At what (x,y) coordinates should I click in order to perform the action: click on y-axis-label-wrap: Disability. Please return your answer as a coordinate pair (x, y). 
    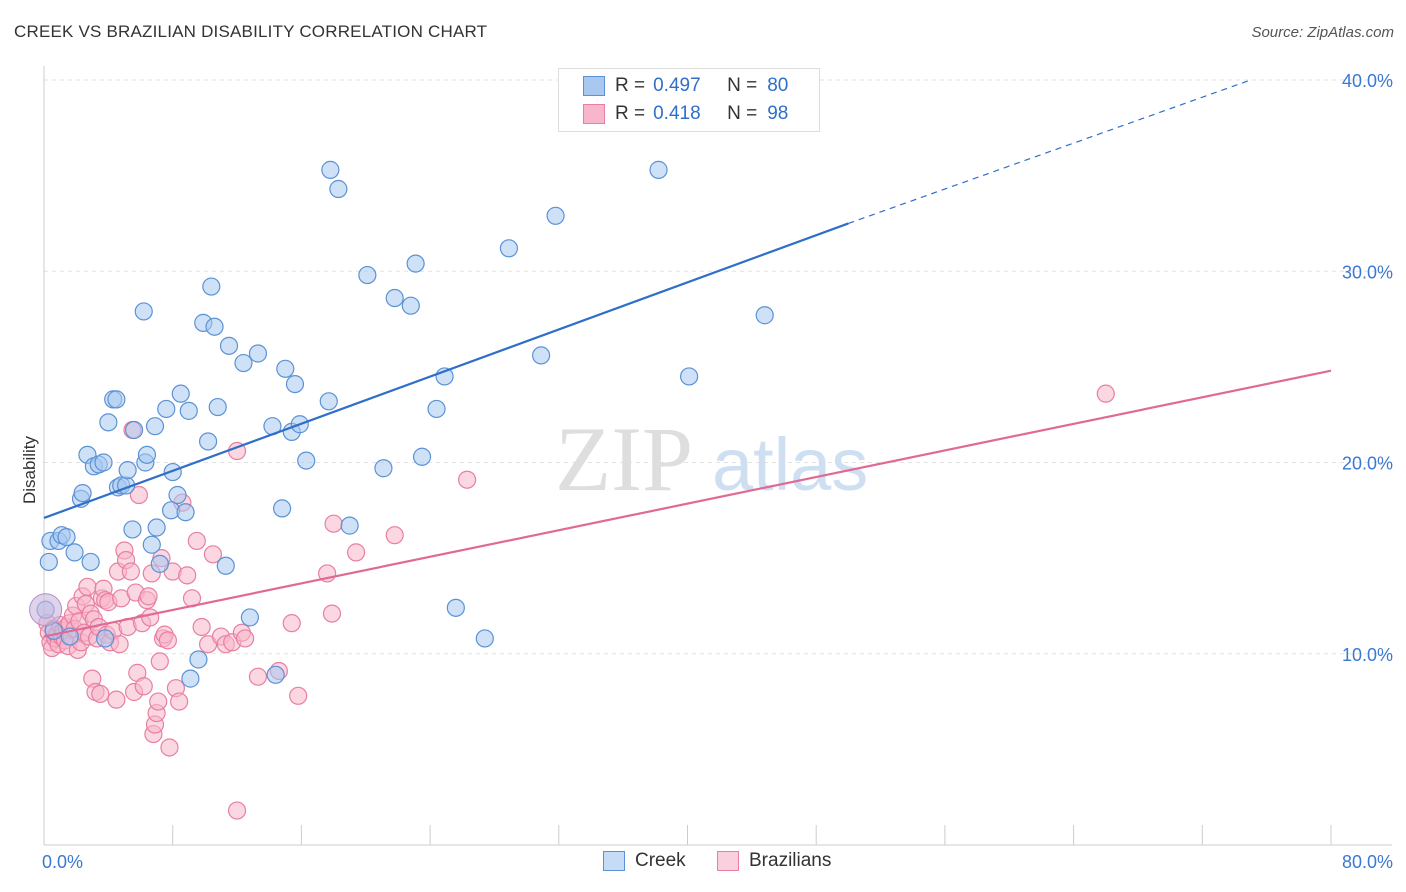
    Looking at the image, I should click on (29, 469).